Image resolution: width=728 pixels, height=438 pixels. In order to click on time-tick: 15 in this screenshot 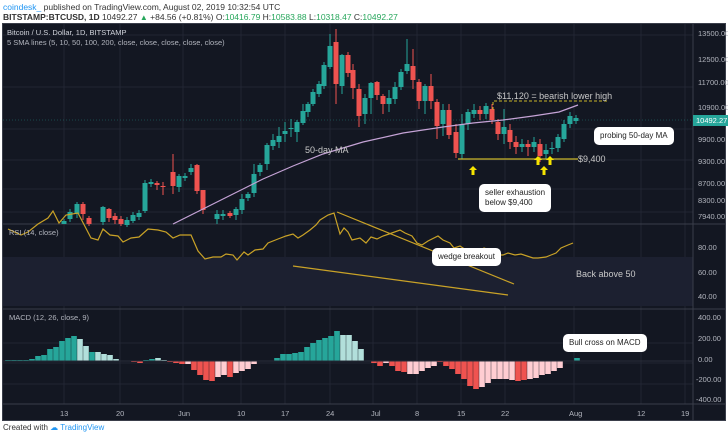, I will do `click(461, 413)`.